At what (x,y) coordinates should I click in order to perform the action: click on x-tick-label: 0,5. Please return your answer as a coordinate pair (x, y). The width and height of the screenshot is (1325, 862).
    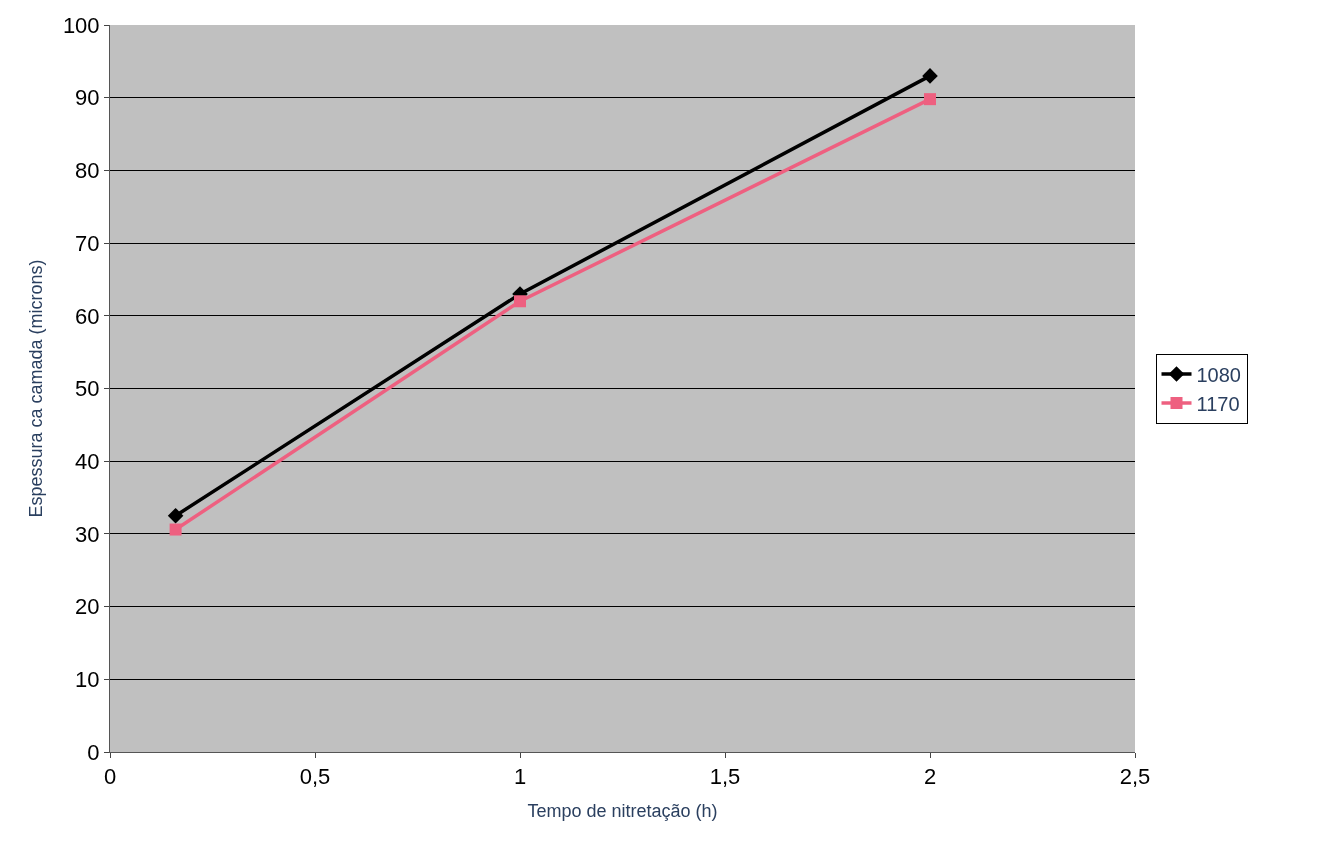
    Looking at the image, I should click on (315, 777).